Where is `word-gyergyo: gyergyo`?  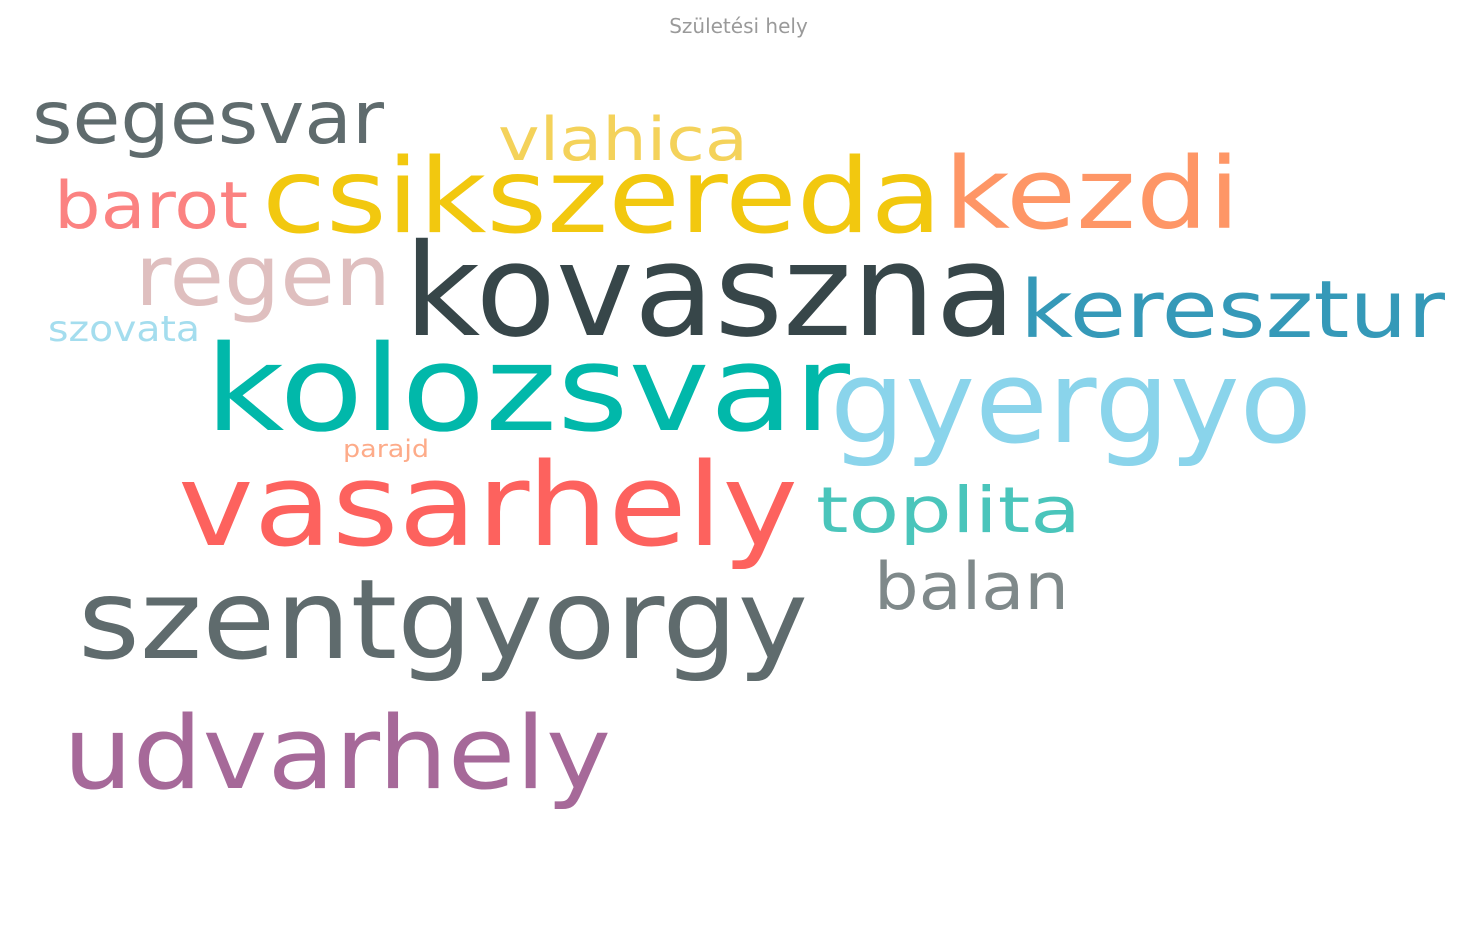
word-gyergyo: gyergyo is located at coordinates (1071, 403).